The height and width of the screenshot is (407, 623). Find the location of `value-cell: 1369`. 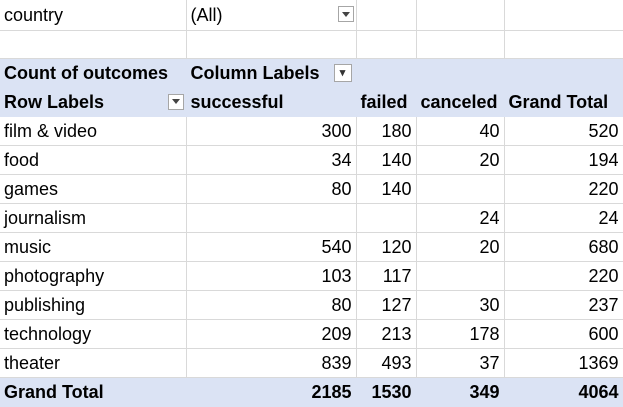

value-cell: 1369 is located at coordinates (563, 363).